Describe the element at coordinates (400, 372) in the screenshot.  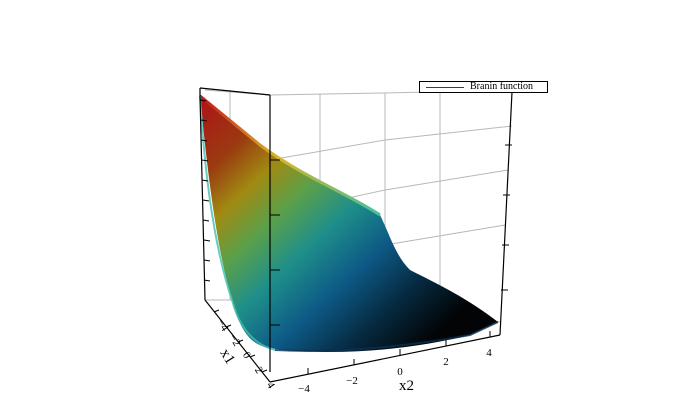
I see `x2-tick-label: 0` at that location.